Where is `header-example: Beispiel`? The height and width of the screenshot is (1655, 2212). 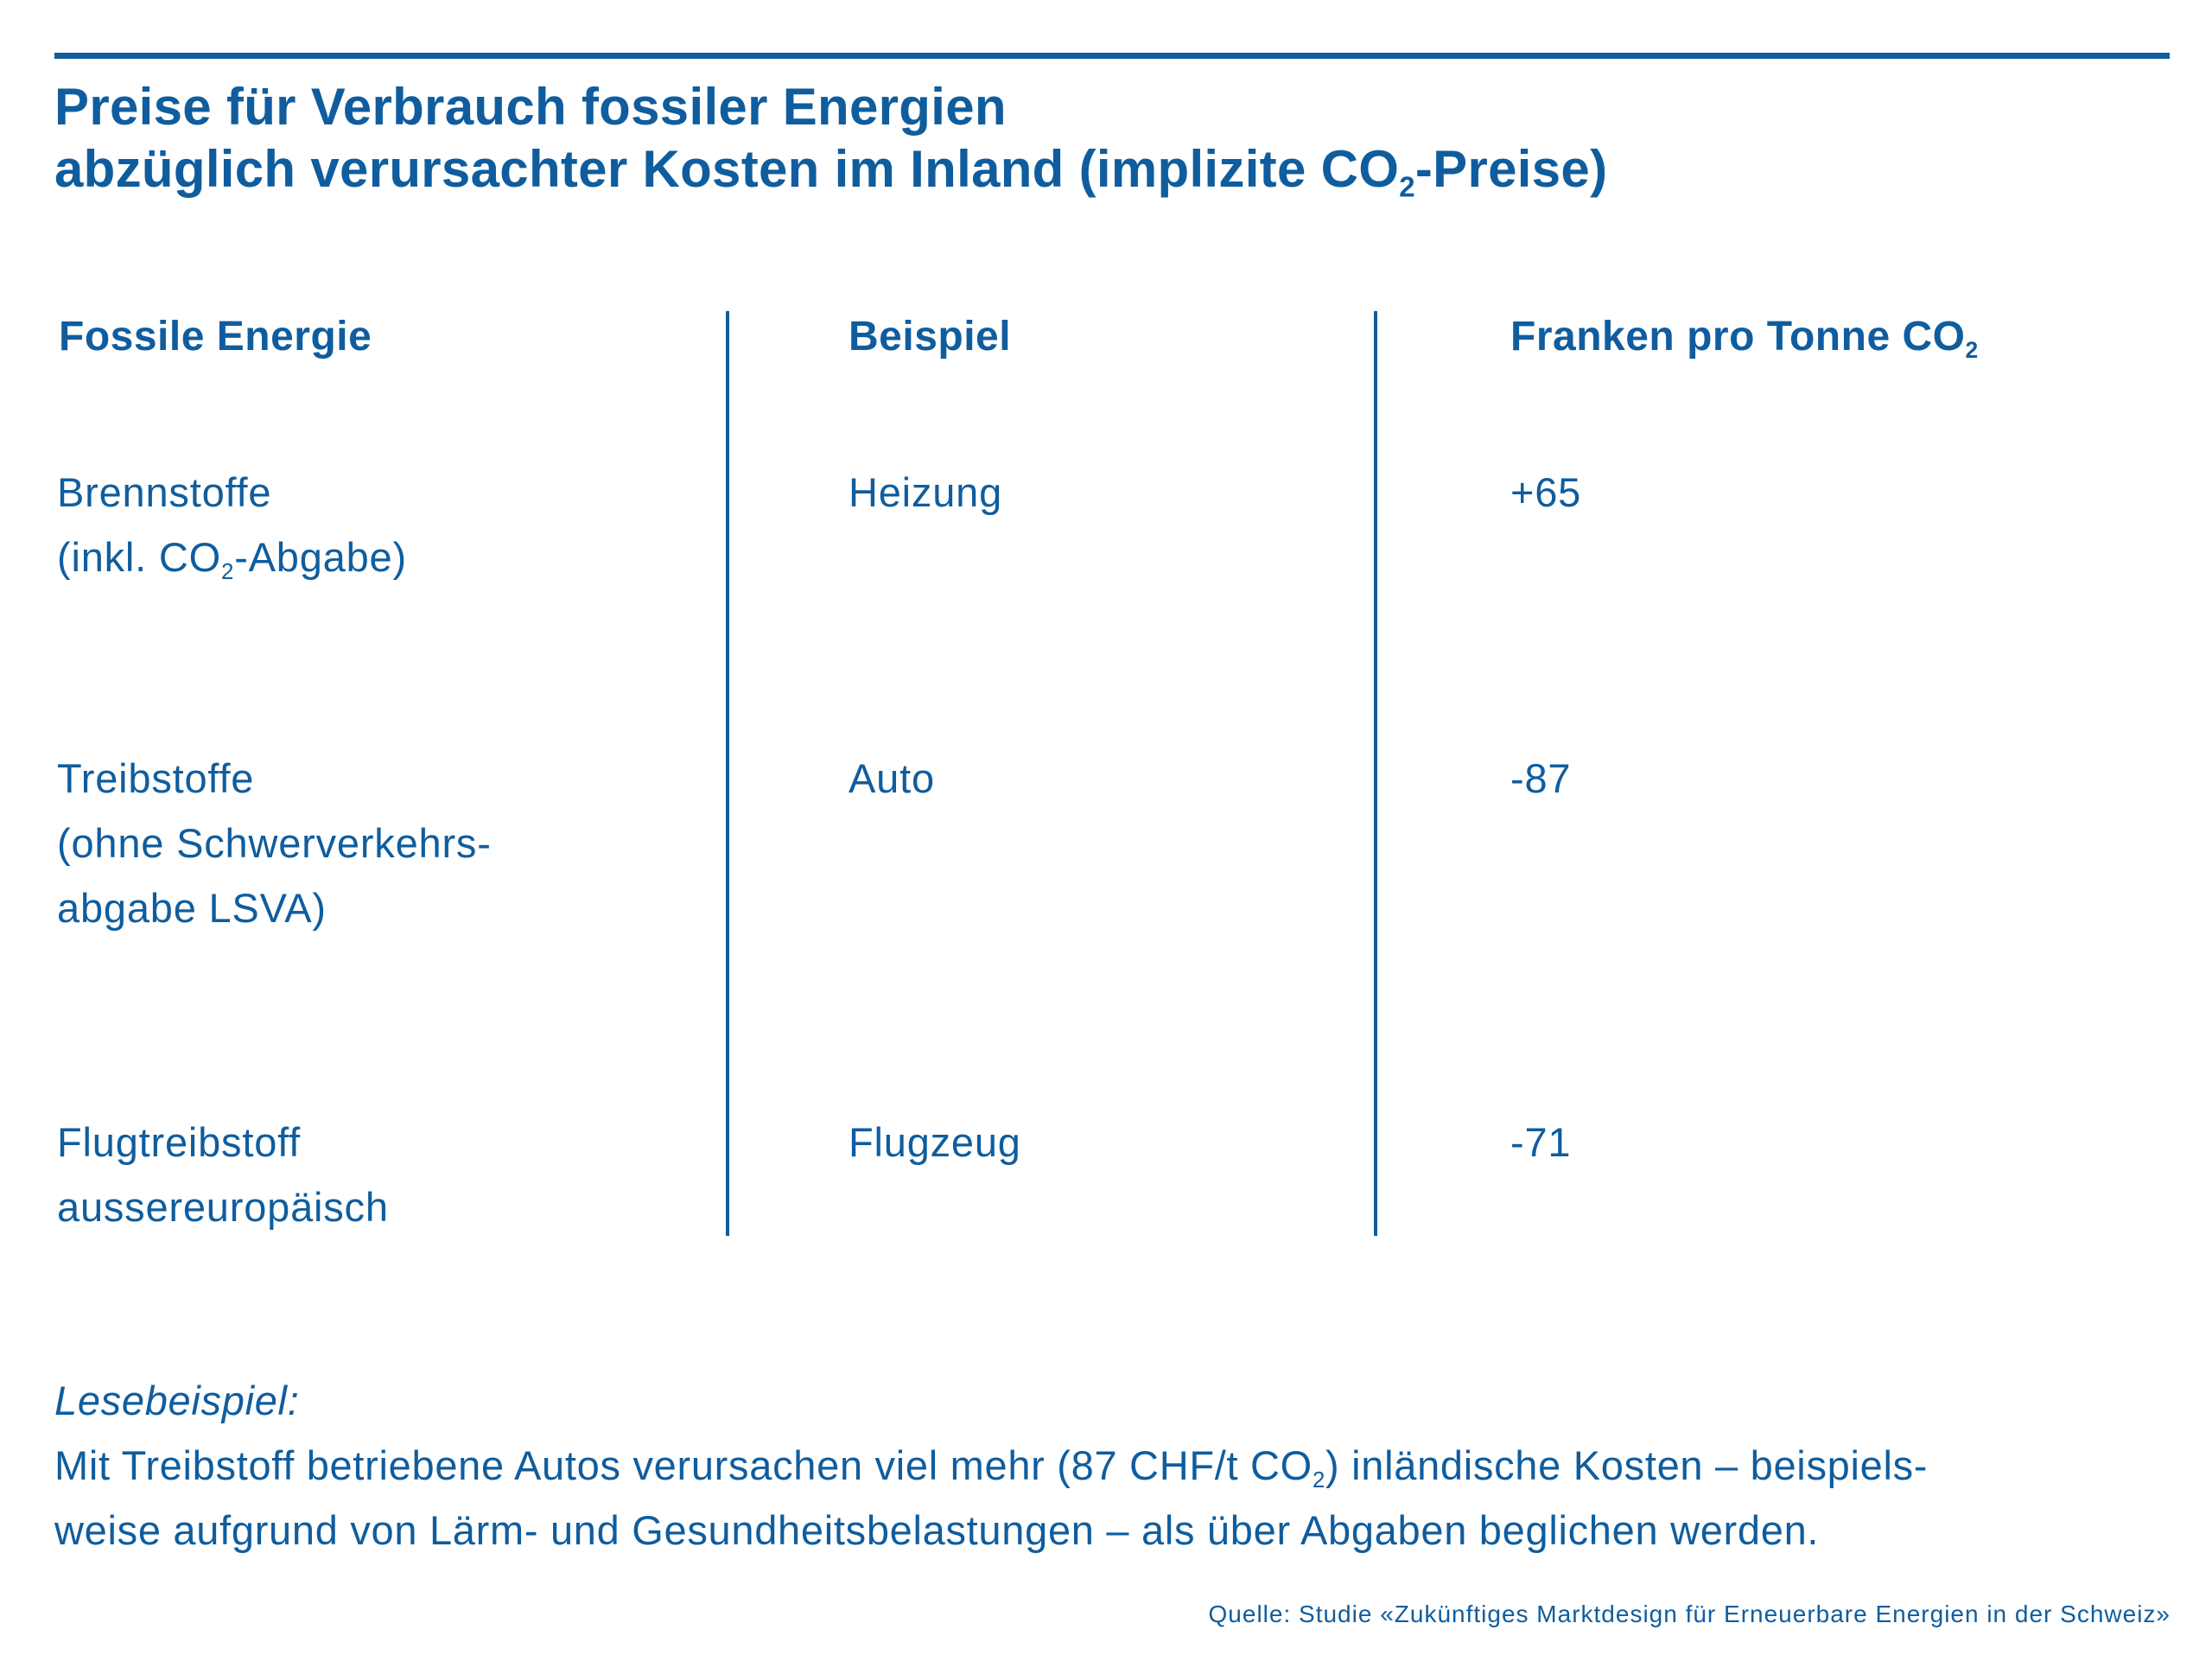
header-example: Beispiel is located at coordinates (930, 337).